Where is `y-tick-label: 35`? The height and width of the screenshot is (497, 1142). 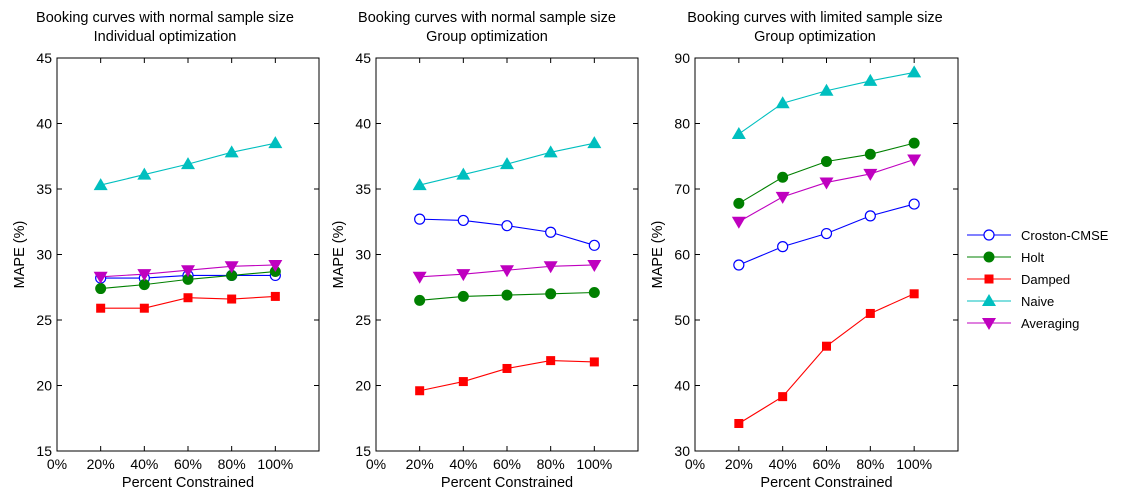 y-tick-label: 35 is located at coordinates (44, 189).